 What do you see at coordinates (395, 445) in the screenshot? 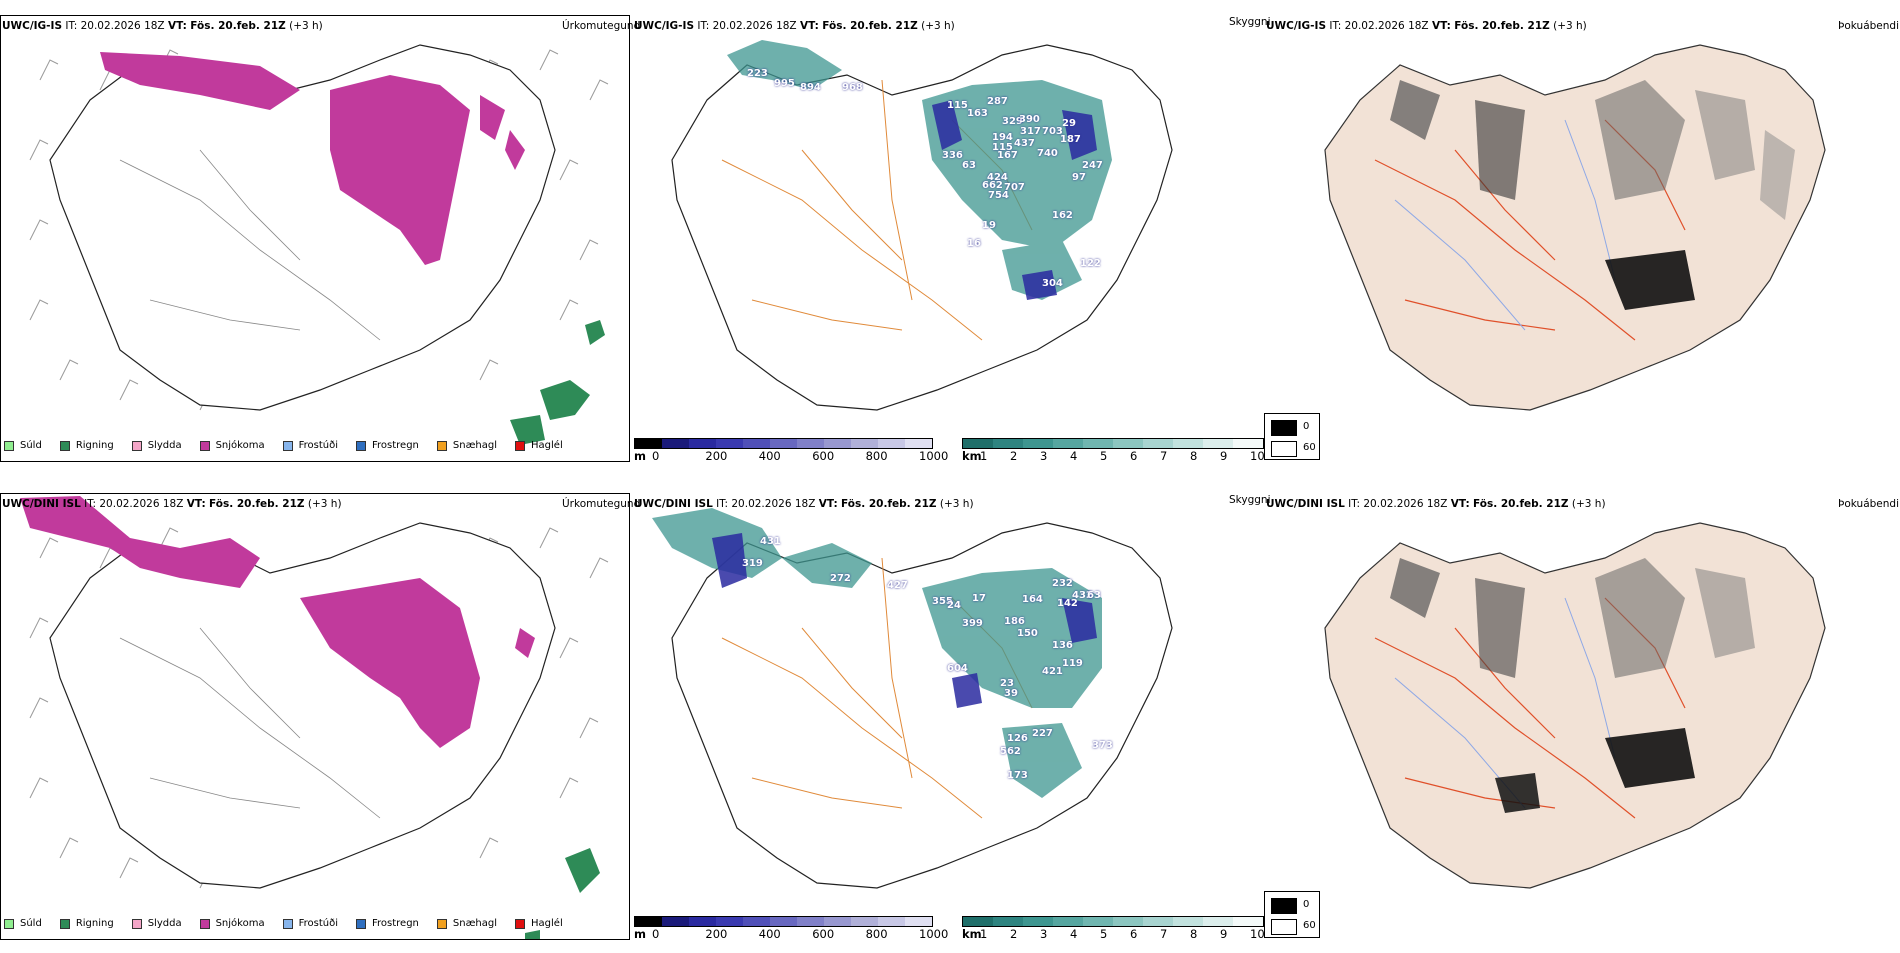
I see `legend-label: Frostregn` at bounding box center [395, 445].